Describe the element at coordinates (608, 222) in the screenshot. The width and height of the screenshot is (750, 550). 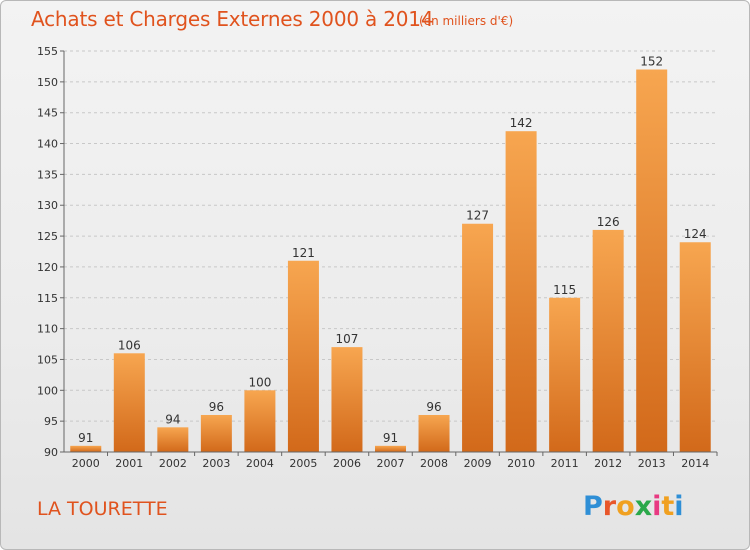
I see `data-label: 126` at that location.